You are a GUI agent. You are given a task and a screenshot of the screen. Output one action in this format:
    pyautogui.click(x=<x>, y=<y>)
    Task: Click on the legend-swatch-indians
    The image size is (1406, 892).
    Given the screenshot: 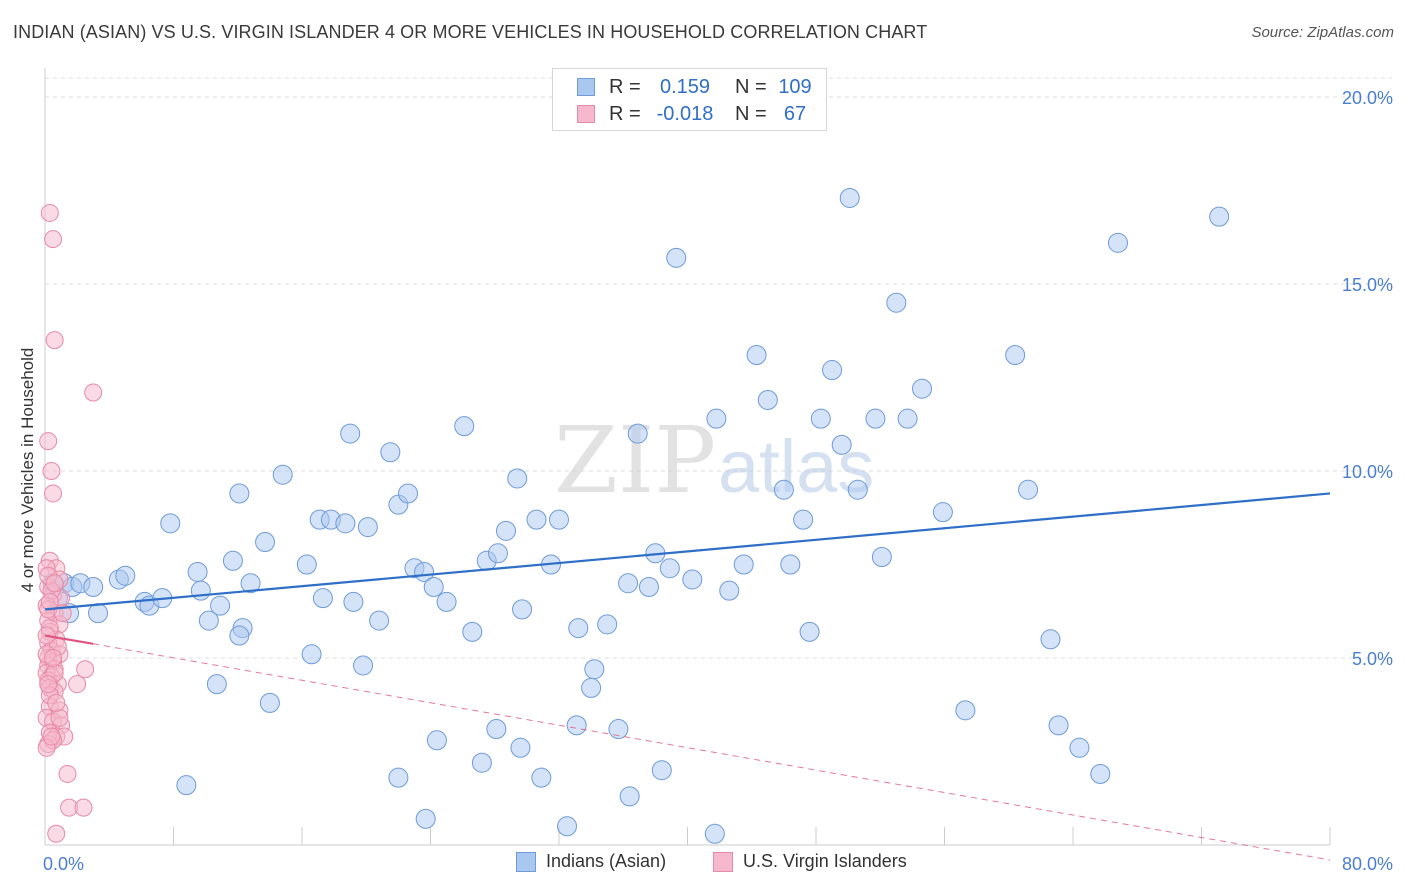 What is the action you would take?
    pyautogui.click(x=586, y=87)
    